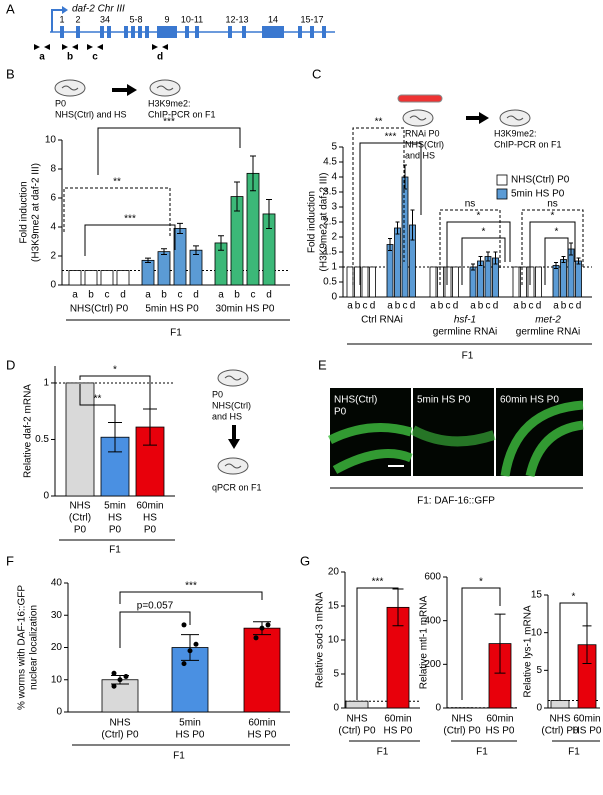  Describe the element at coordinates (150, 518) in the screenshot. I see `x-tick-label: HS` at that location.